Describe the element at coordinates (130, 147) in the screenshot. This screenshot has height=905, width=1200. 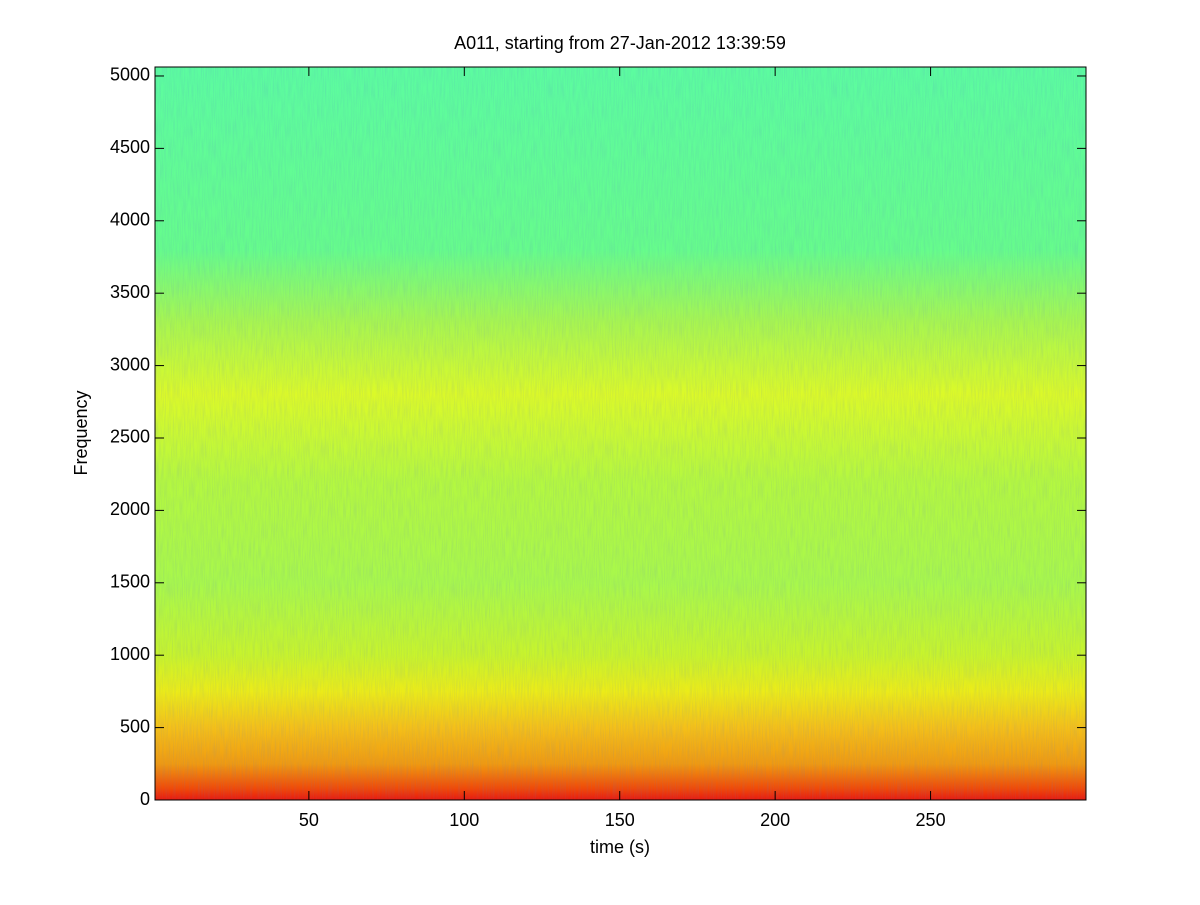
I see `y-tick-label: 4500` at that location.